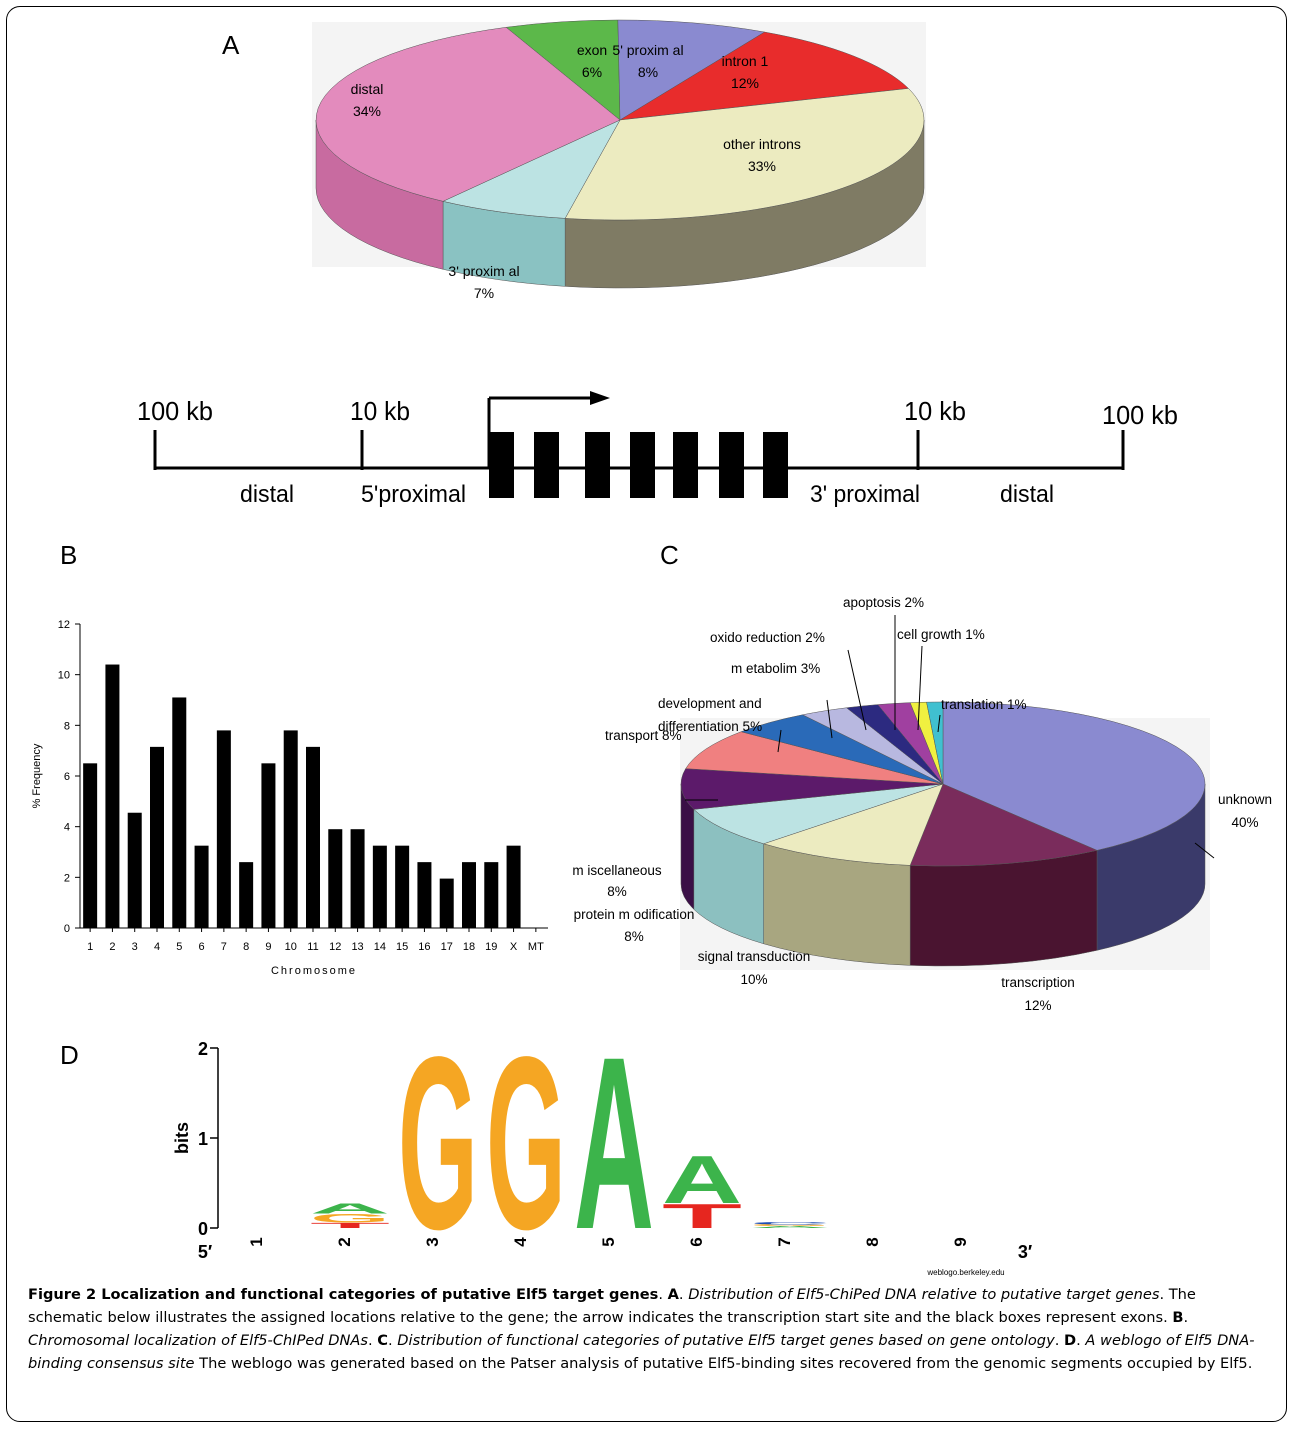 Image resolution: width=1295 pixels, height=1430 pixels. I want to click on panel-b-ytick-label-8: 8, so click(67, 726).